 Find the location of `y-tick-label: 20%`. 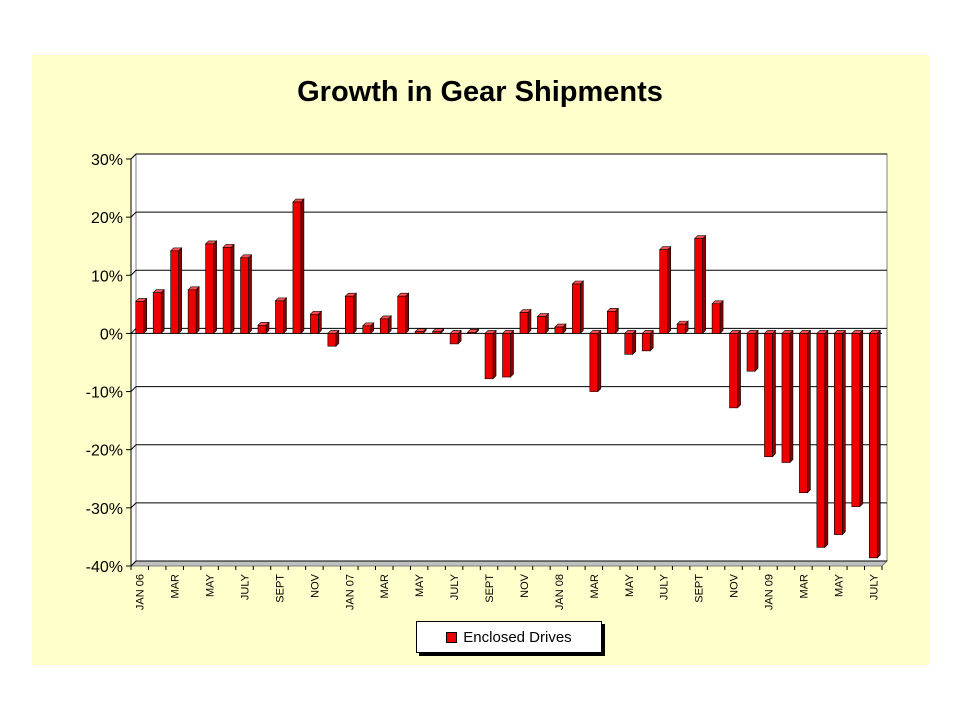

y-tick-label: 20% is located at coordinates (107, 218).